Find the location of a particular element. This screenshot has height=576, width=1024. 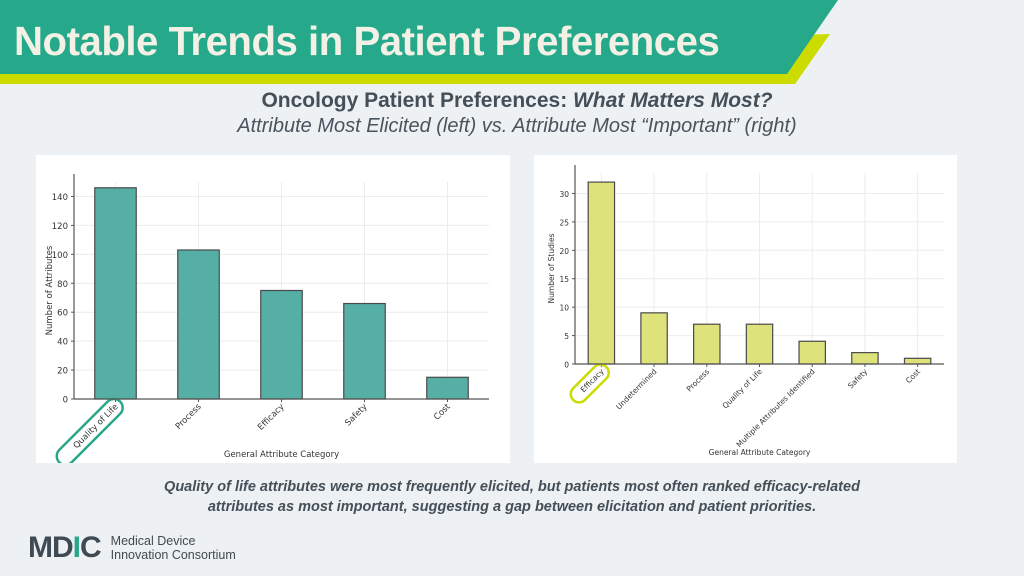

logo-mark: MDIC is located at coordinates (65, 547).